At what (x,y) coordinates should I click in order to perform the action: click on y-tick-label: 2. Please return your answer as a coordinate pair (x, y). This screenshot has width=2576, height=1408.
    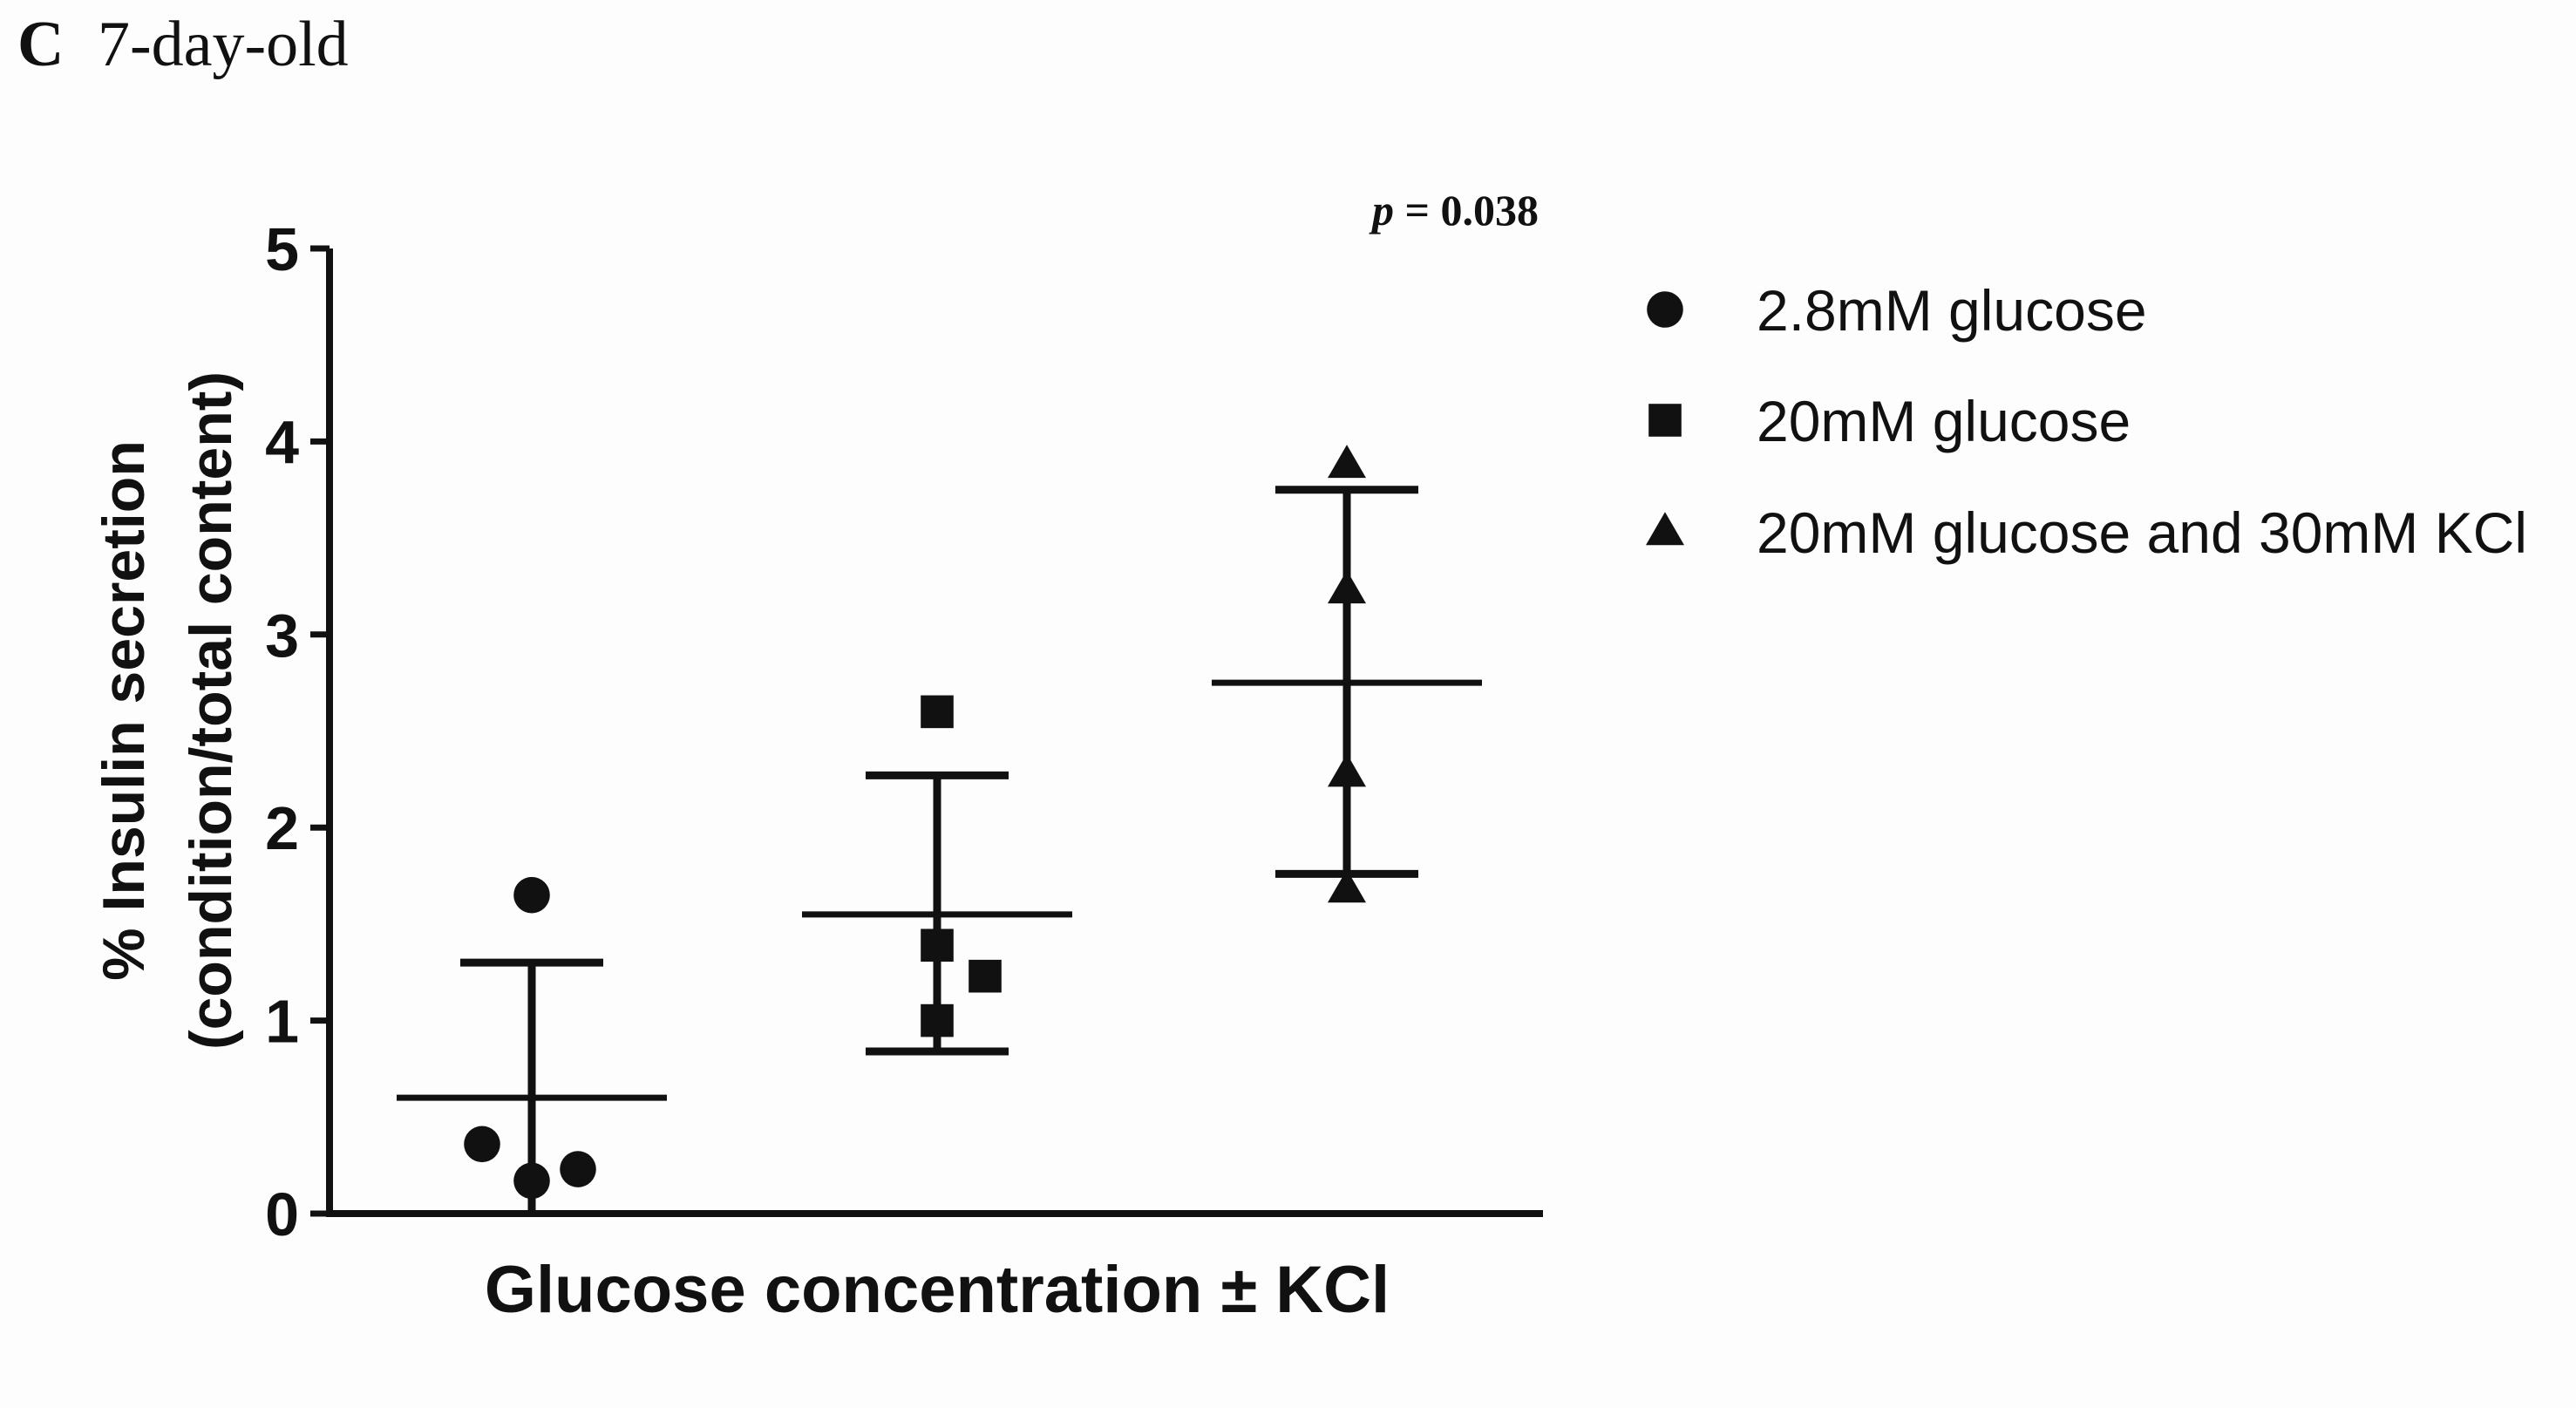
    Looking at the image, I should click on (282, 828).